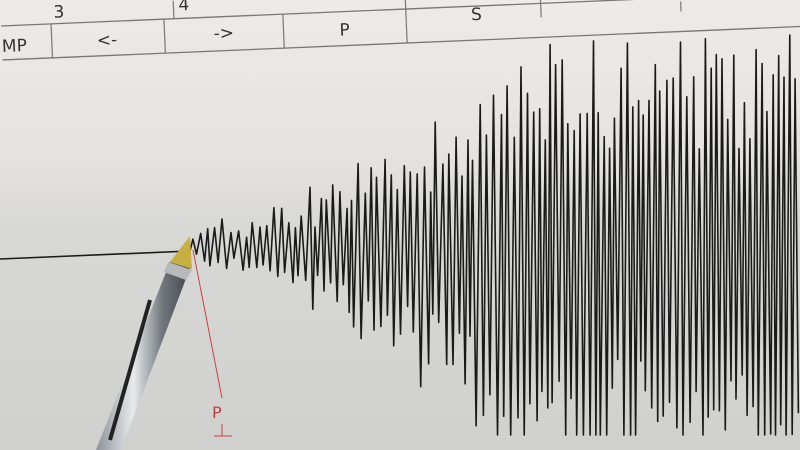 The width and height of the screenshot is (800, 450). What do you see at coordinates (144, 343) in the screenshot?
I see `pen-icon` at bounding box center [144, 343].